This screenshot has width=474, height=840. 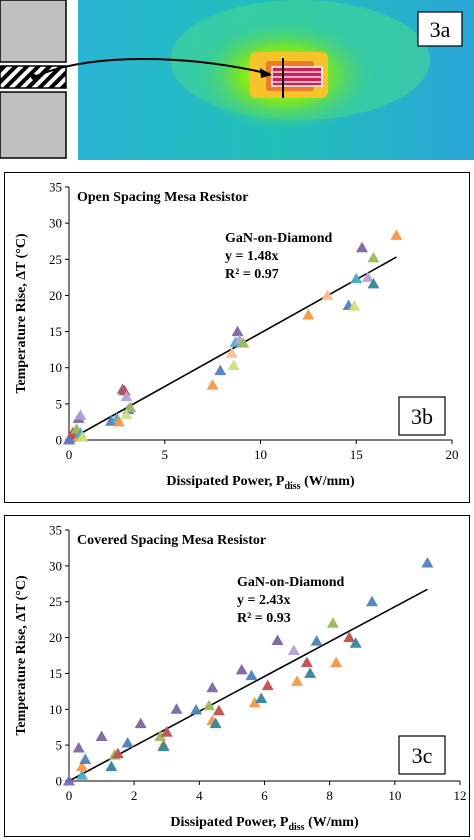 I want to click on x-tick-label: 20, so click(x=452, y=454).